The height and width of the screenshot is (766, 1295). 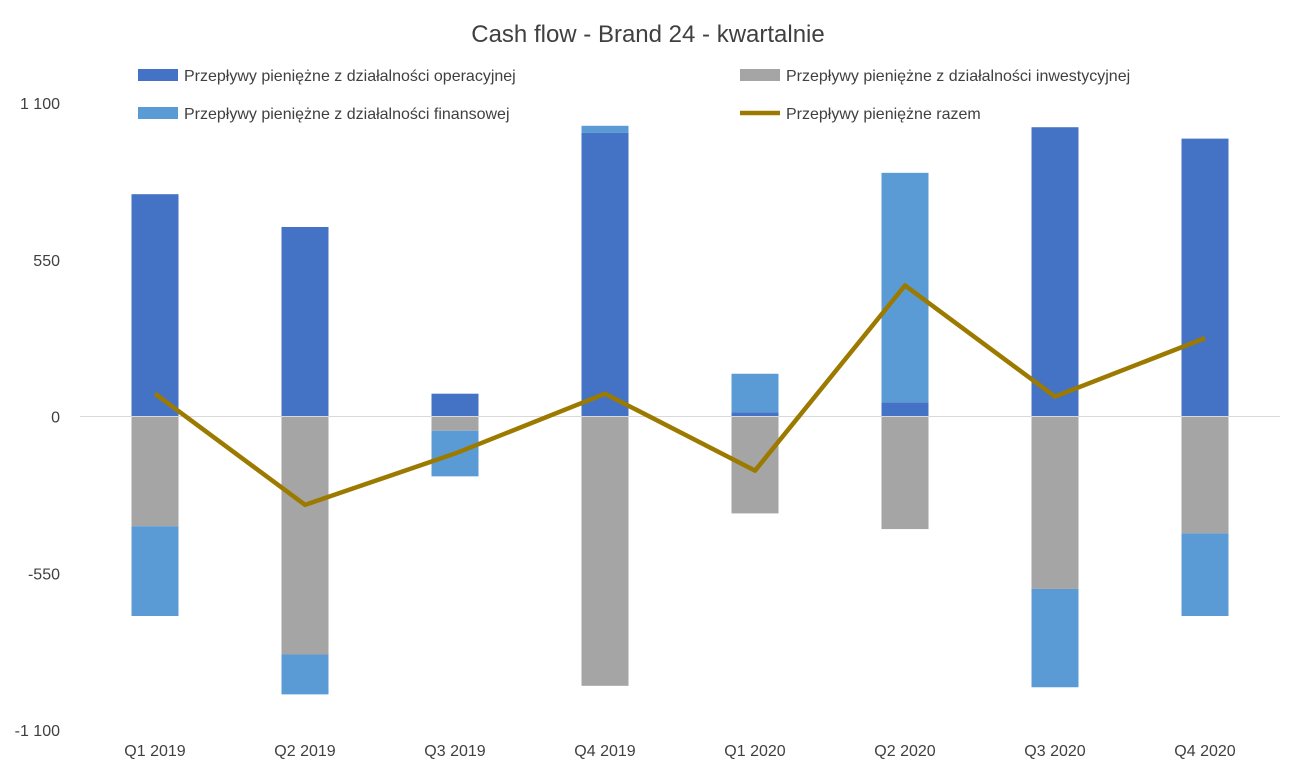 What do you see at coordinates (1205, 574) in the screenshot?
I see `bar-3-q4-2020` at bounding box center [1205, 574].